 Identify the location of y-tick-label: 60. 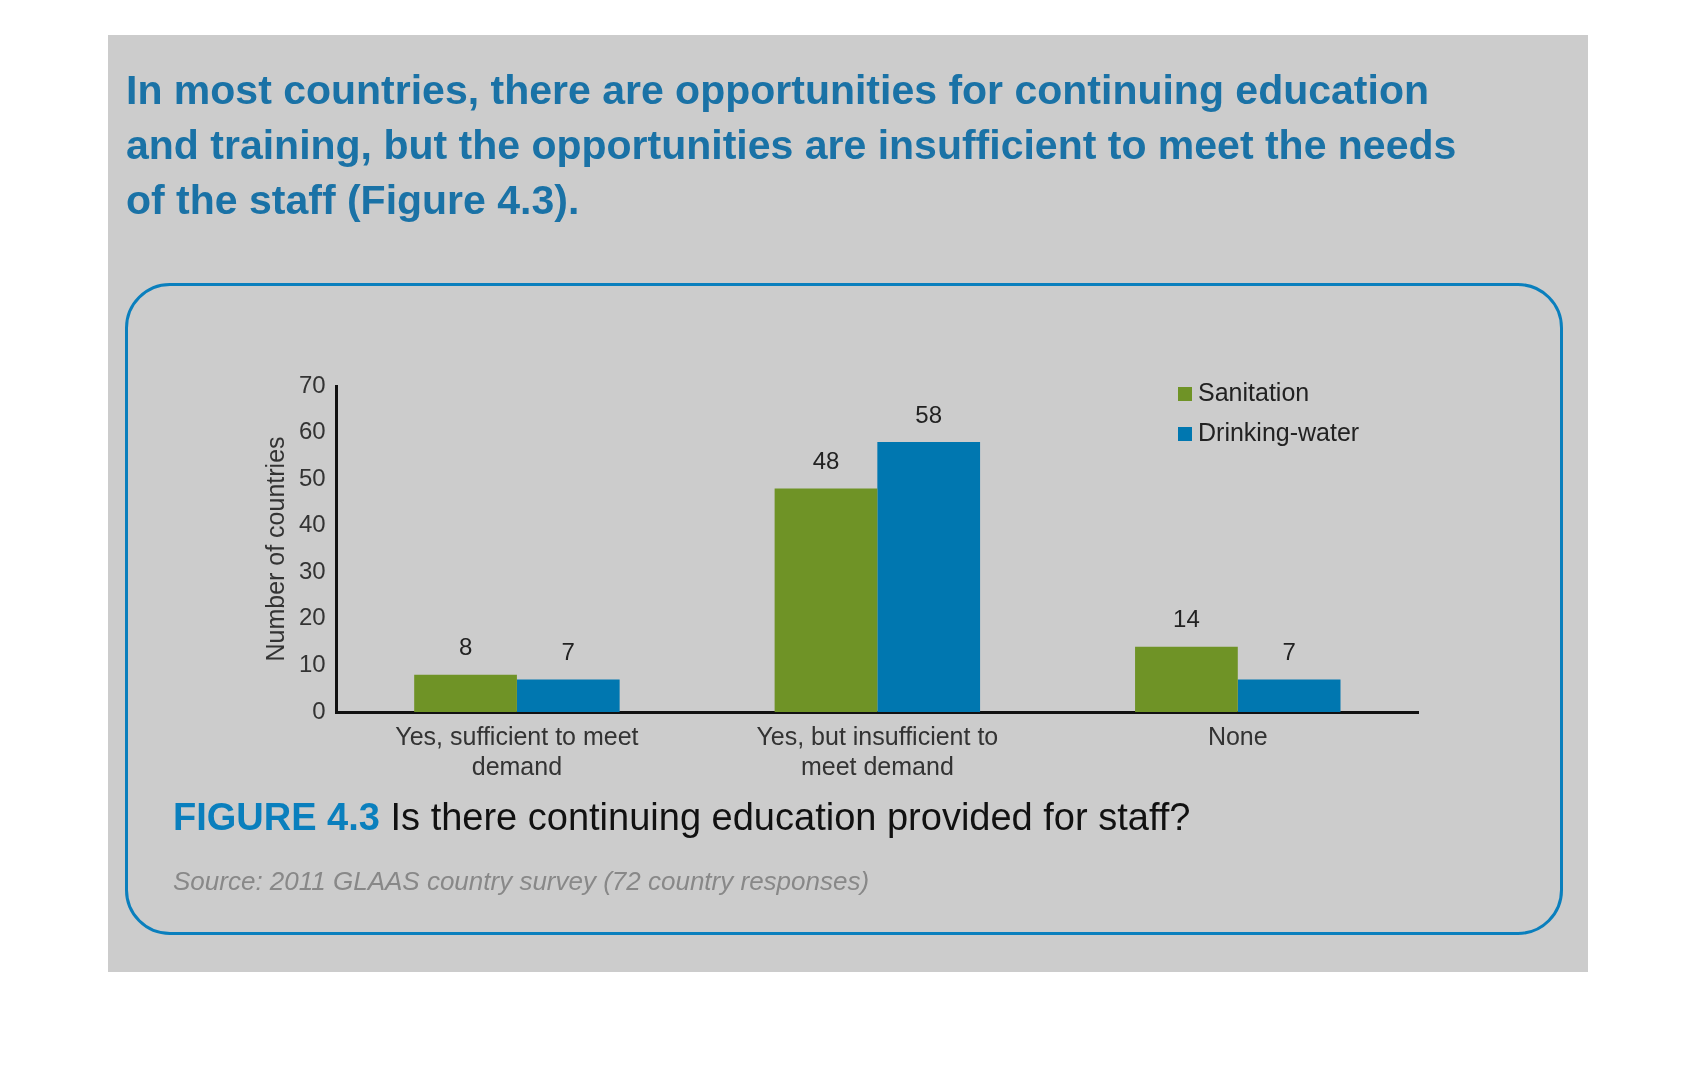
(312, 431).